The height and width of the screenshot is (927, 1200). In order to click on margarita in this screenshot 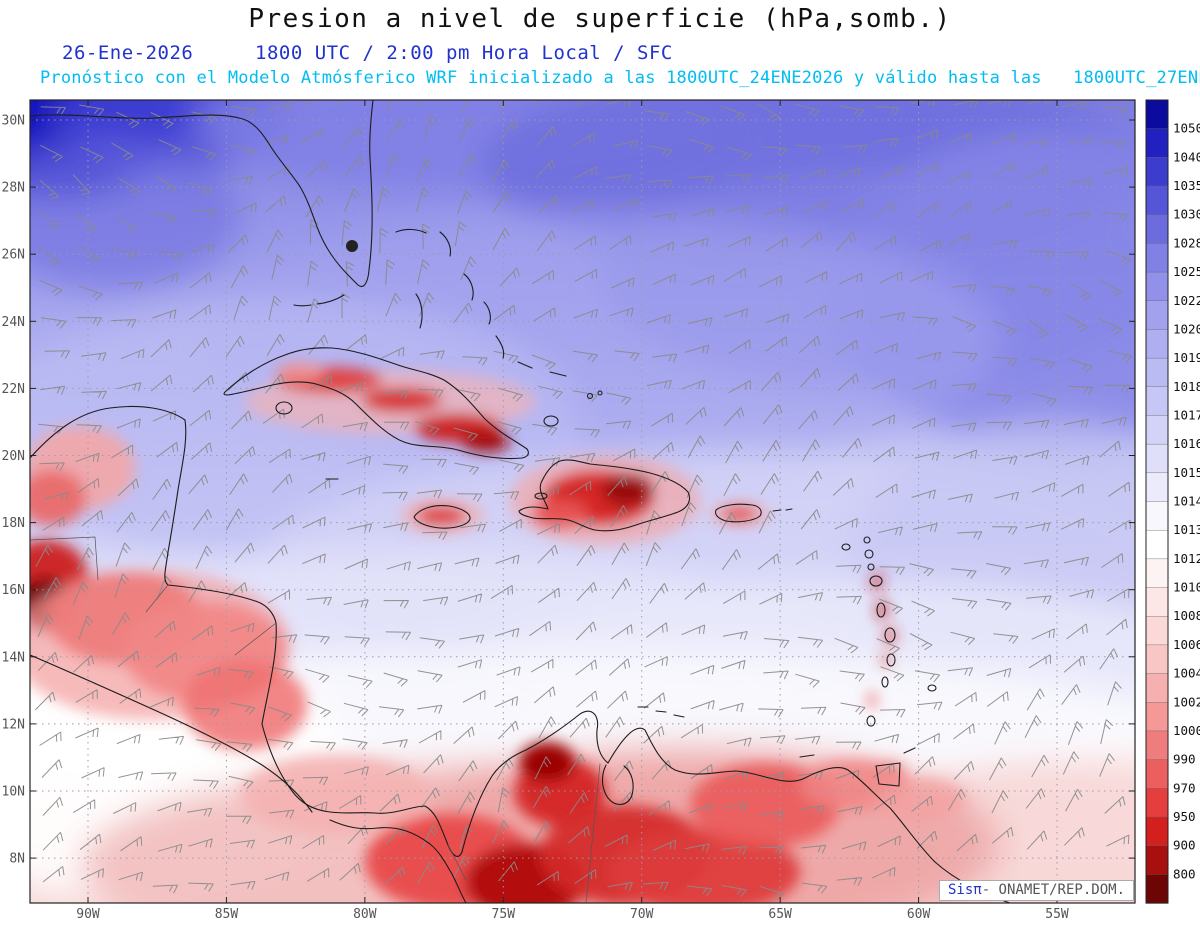, I will do `click(807, 756)`.